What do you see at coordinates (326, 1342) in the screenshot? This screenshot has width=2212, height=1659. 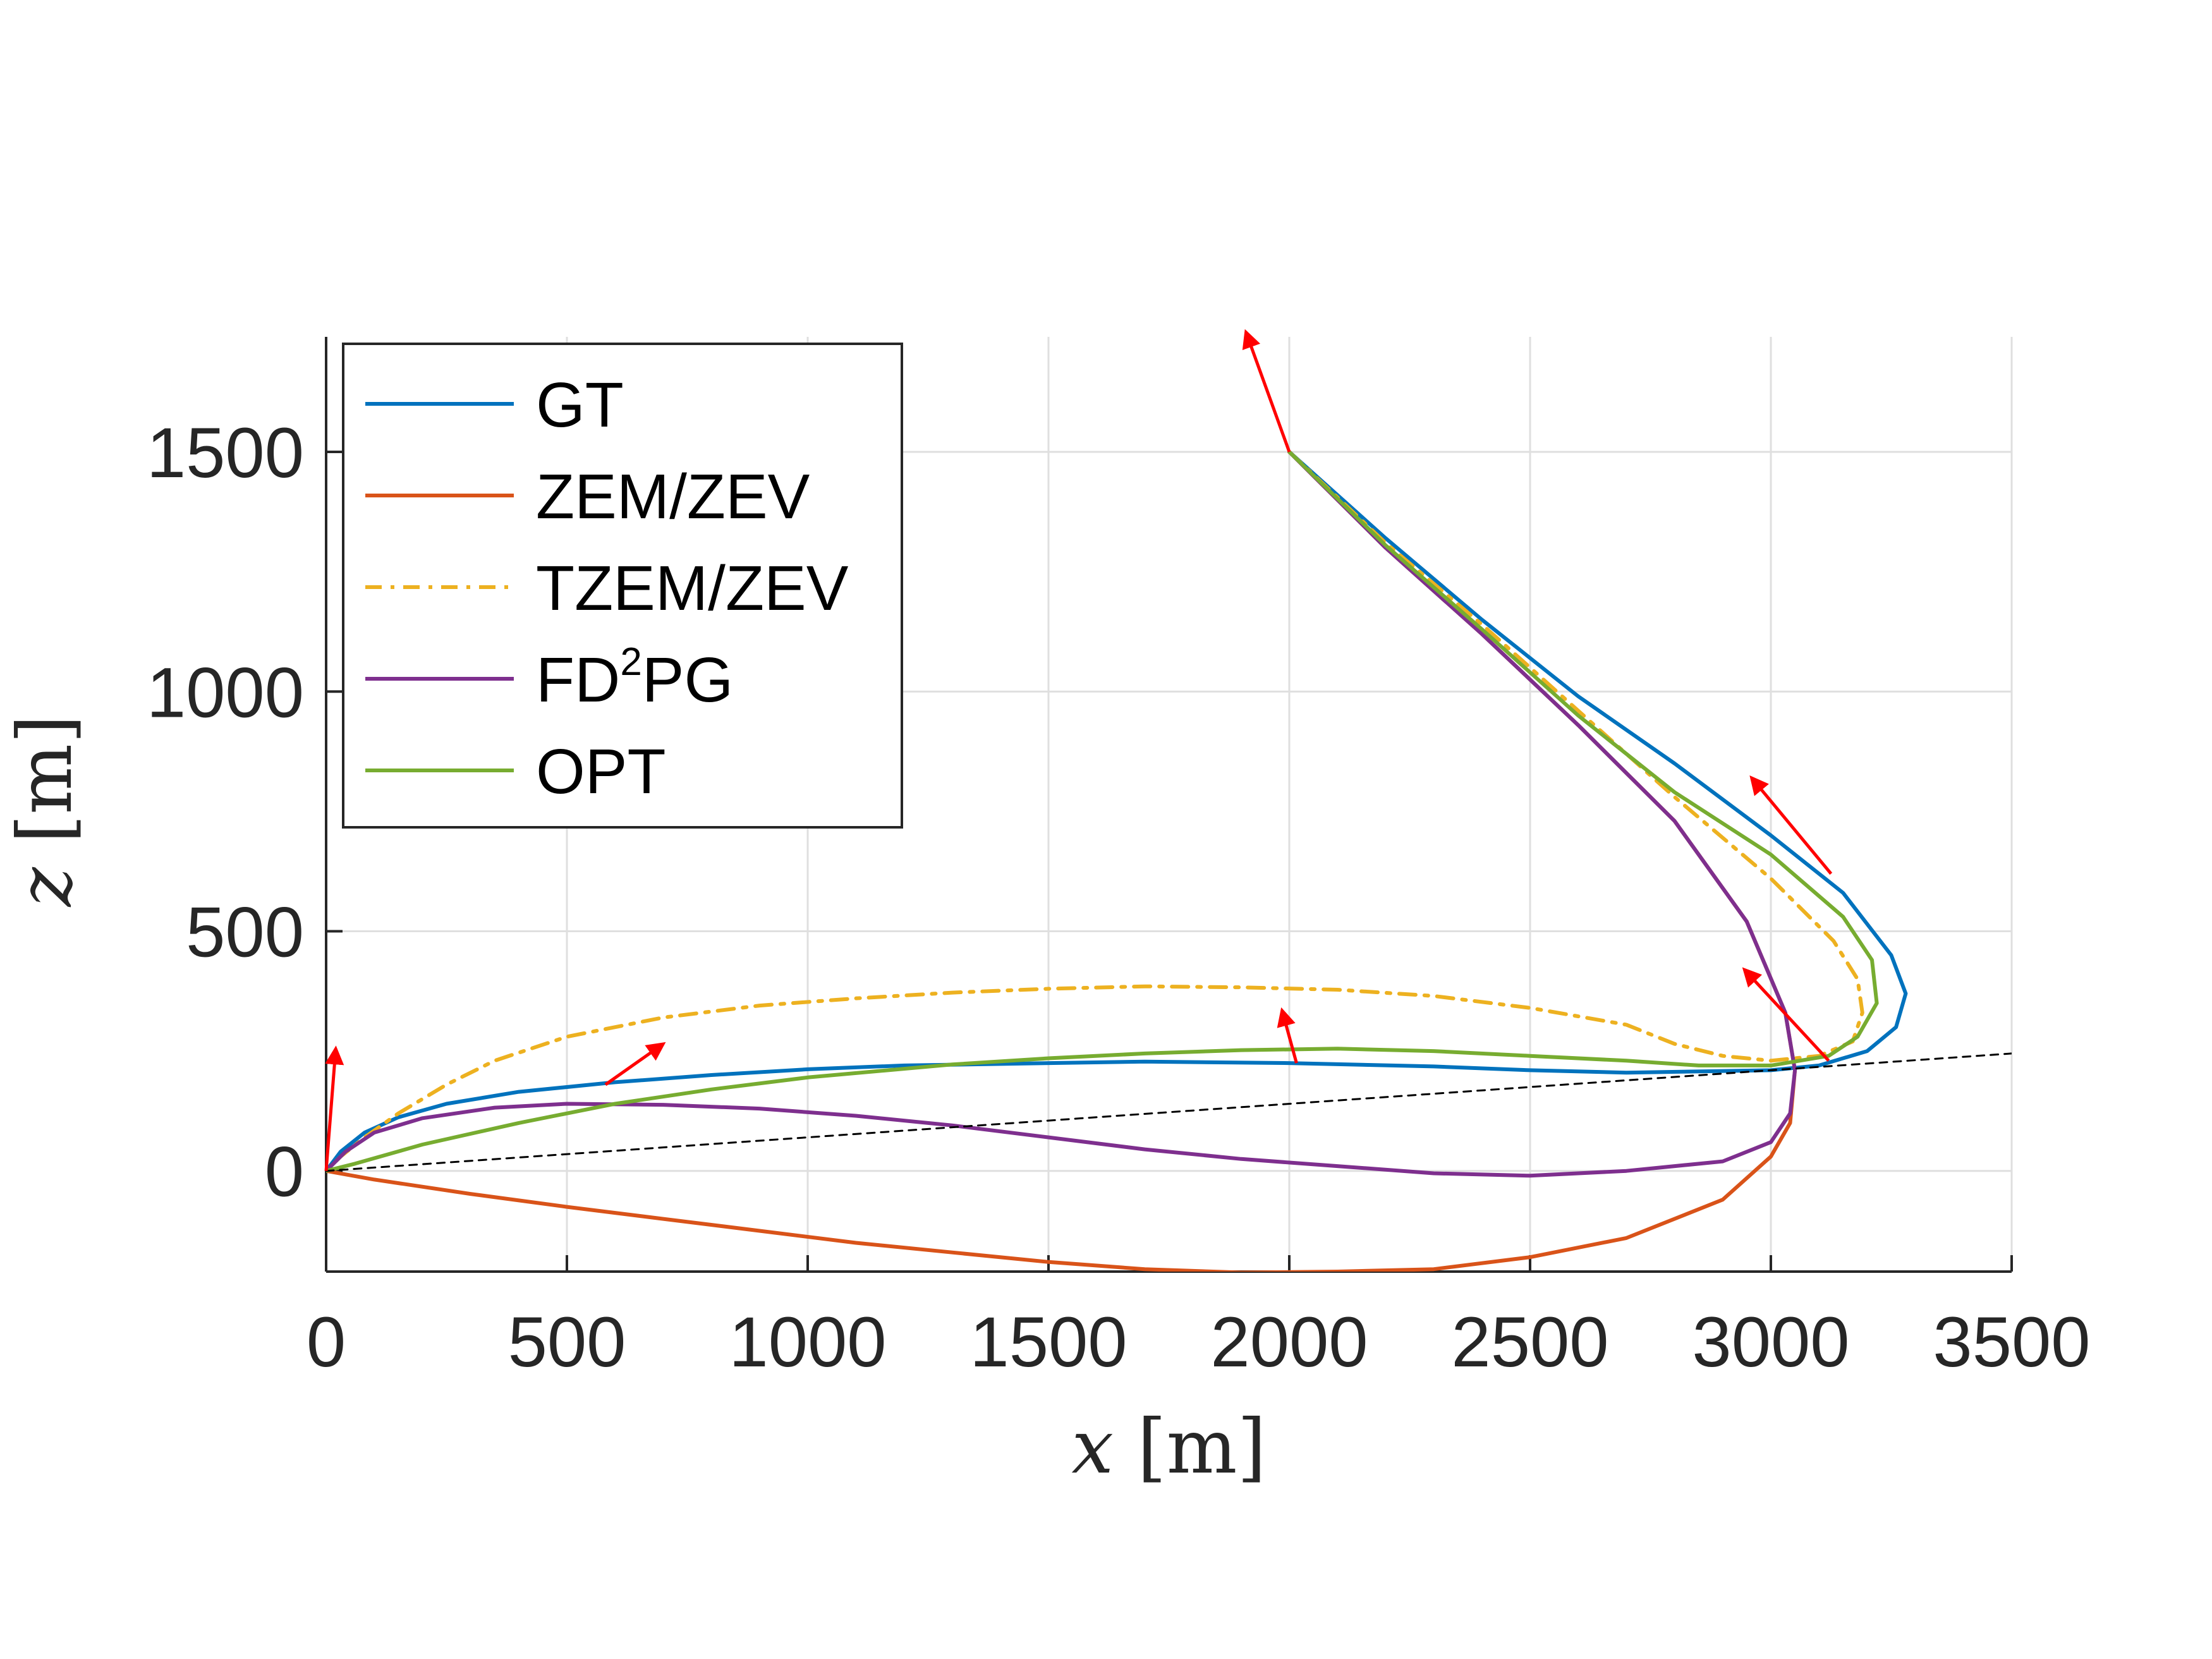 I see `x-tick-label: 0` at bounding box center [326, 1342].